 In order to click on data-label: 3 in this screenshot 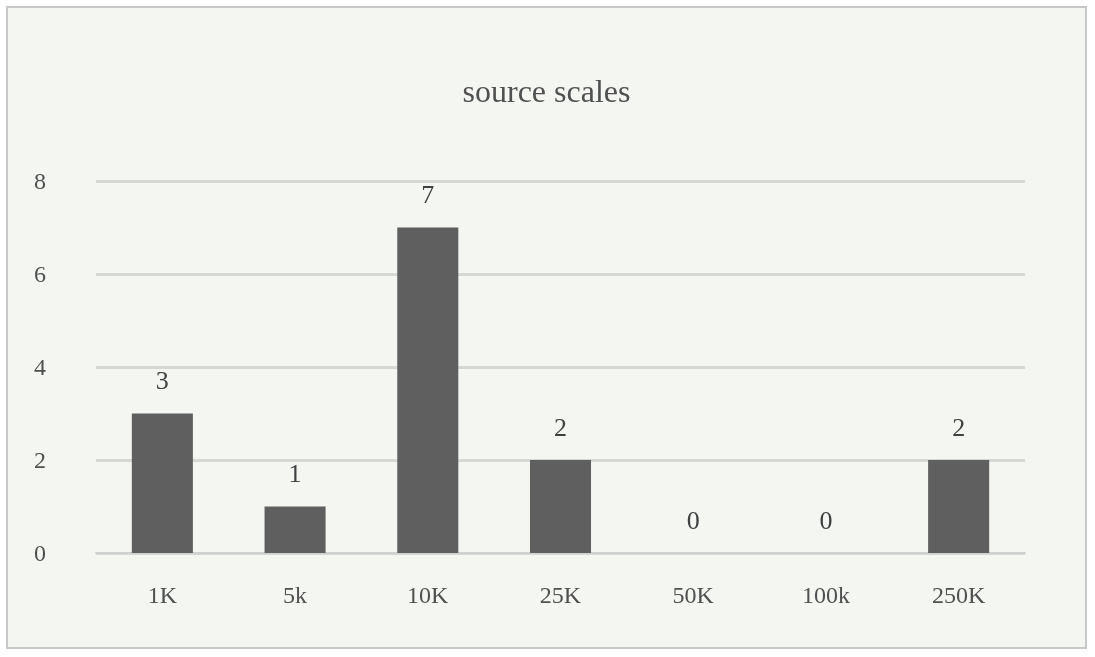, I will do `click(162, 380)`.